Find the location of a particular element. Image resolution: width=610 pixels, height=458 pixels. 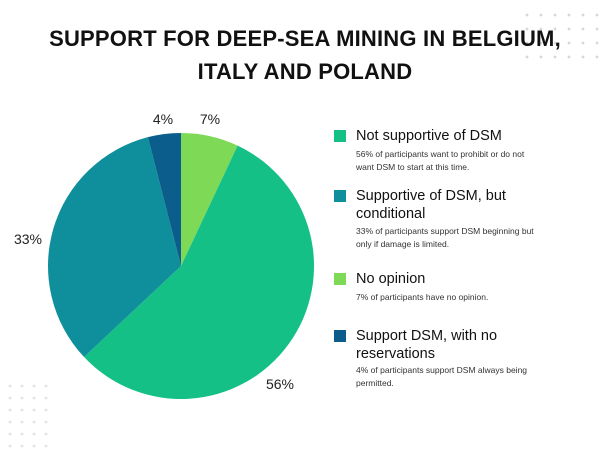

legend-swatch-no-reservations is located at coordinates (340, 336).